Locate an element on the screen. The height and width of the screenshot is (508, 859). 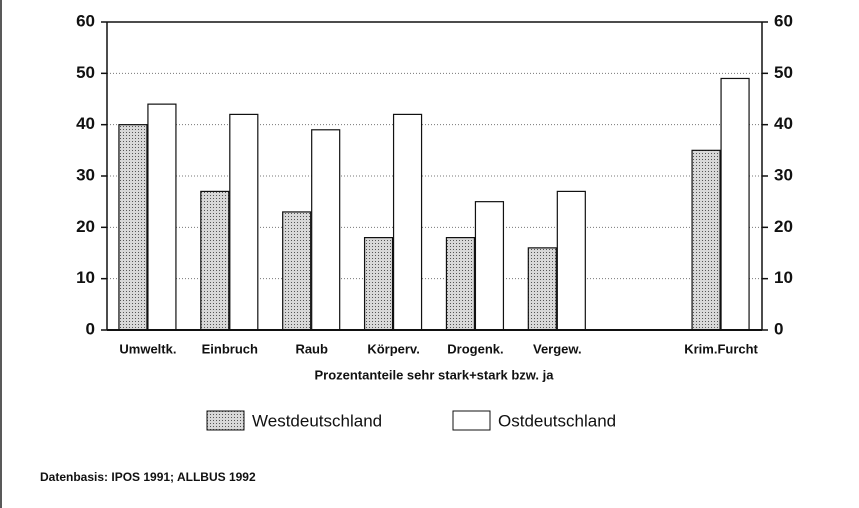
y-tick-label: 10 is located at coordinates (85, 277).